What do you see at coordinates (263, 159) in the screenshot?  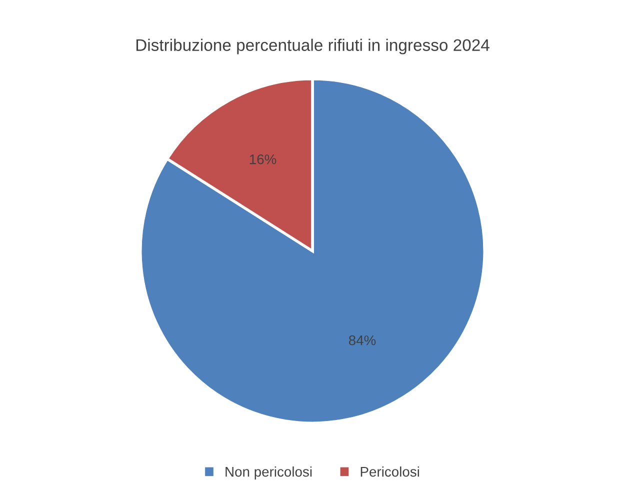 I see `data-label: 16%` at bounding box center [263, 159].